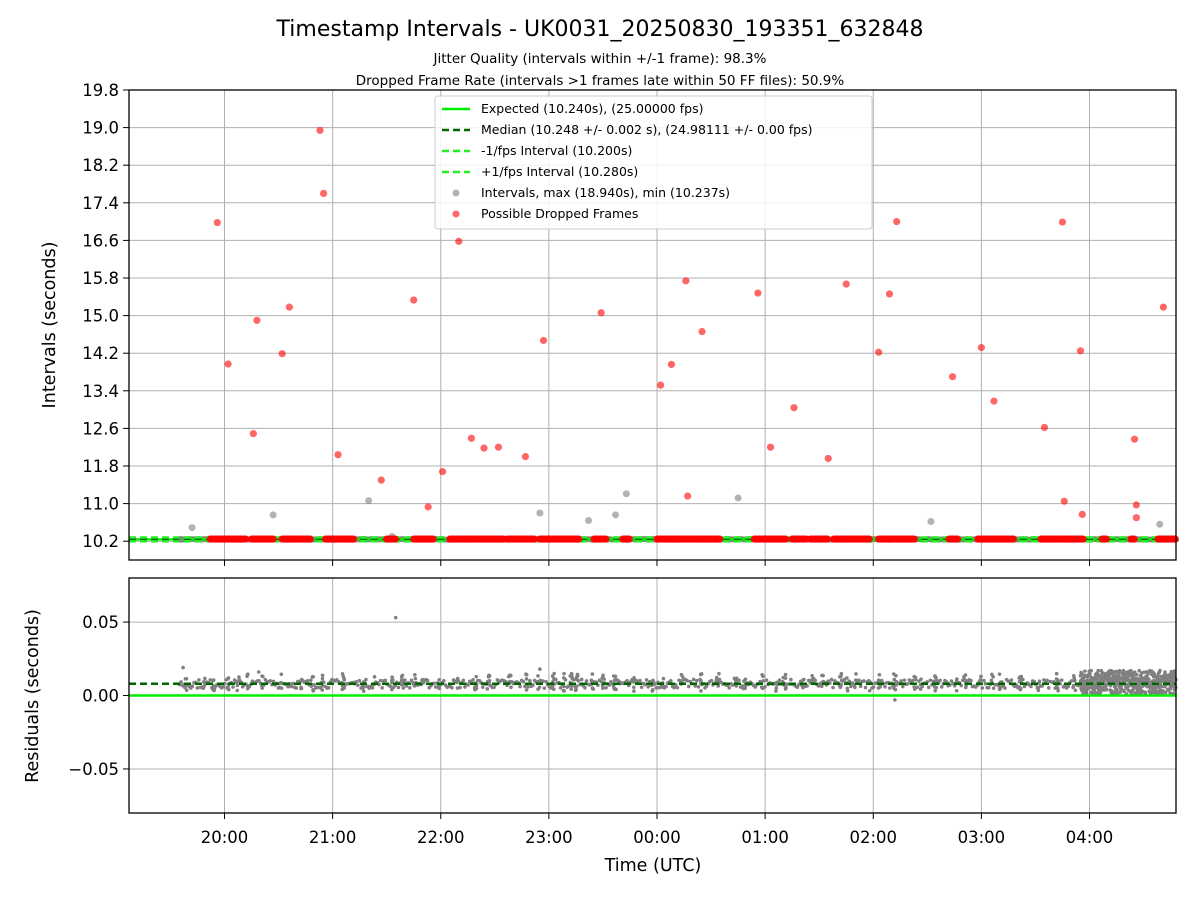 The height and width of the screenshot is (900, 1200). I want to click on x-tick-label: 00:00, so click(657, 837).